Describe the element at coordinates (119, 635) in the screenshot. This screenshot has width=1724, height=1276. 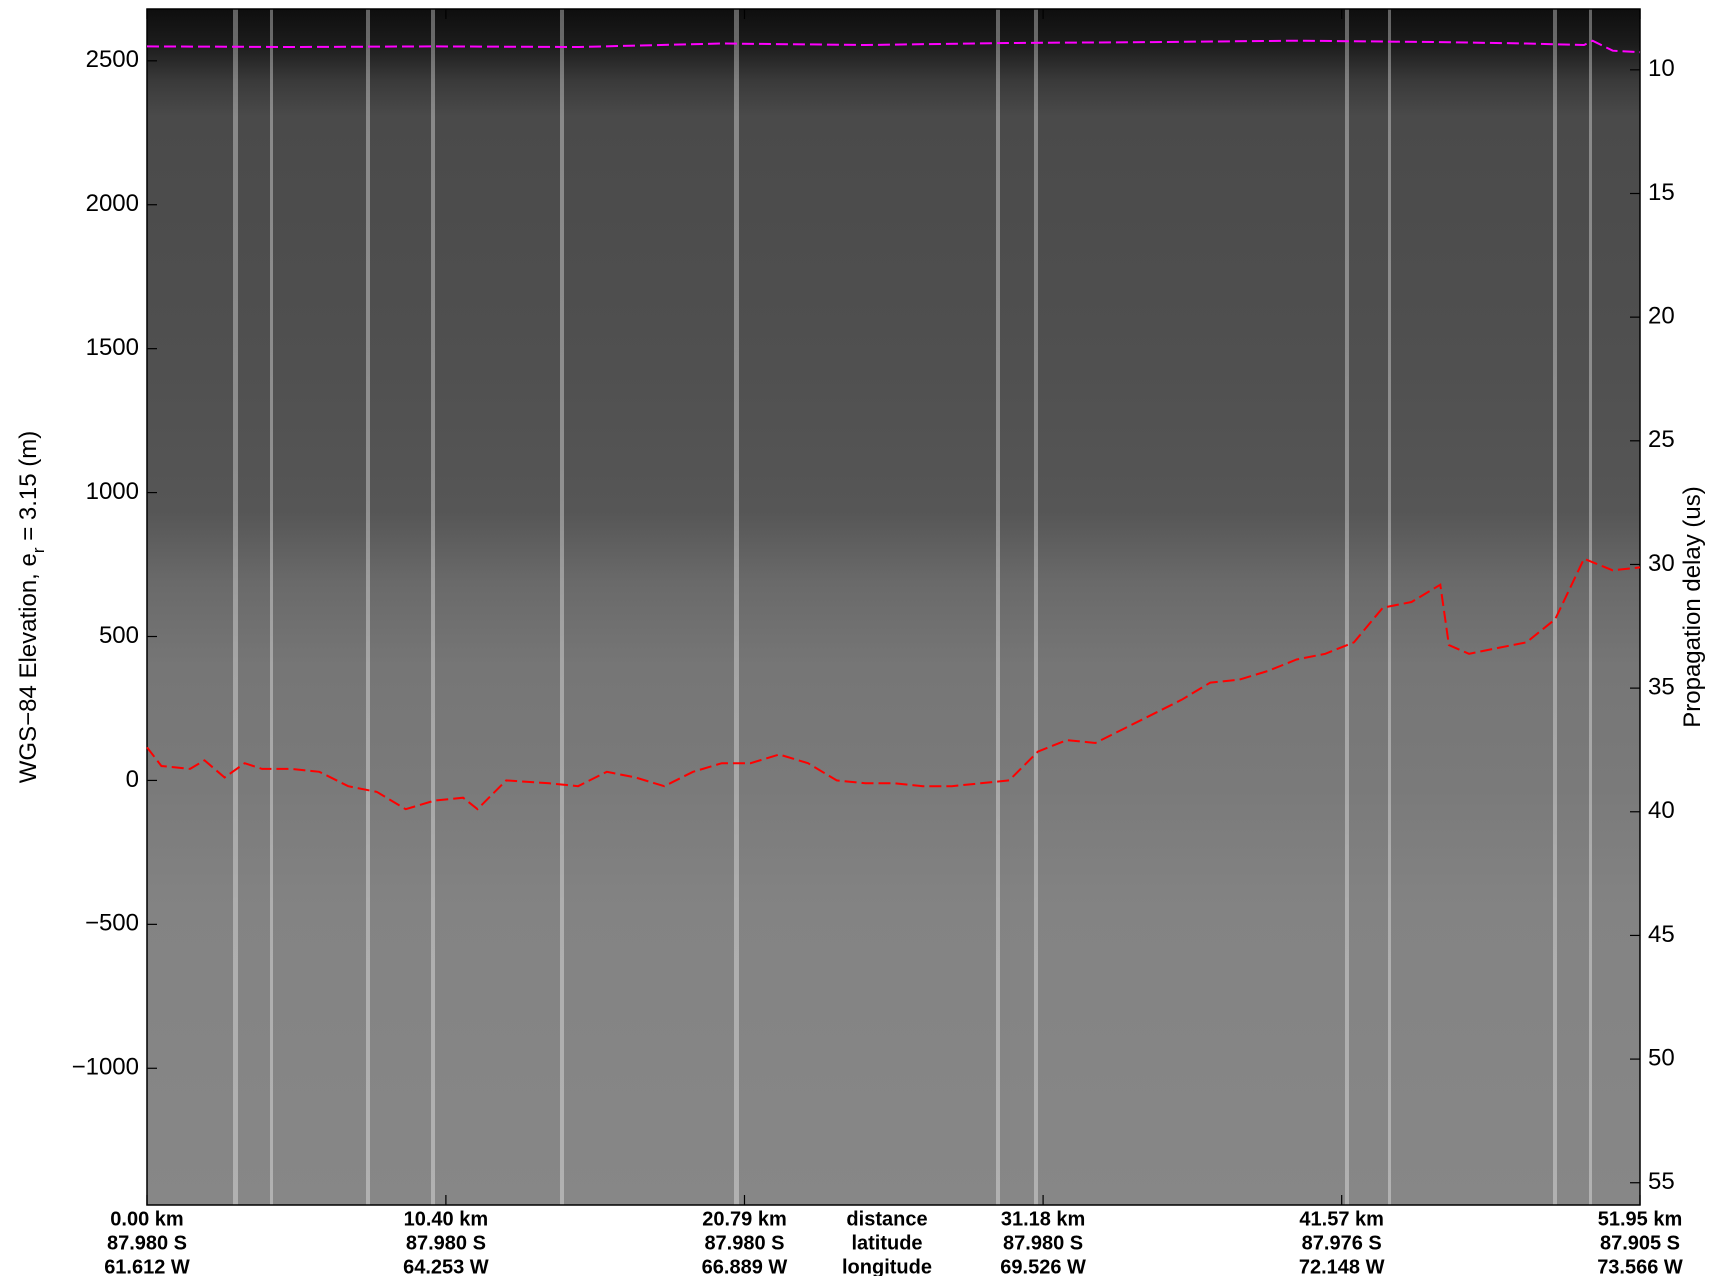
I see `y-tick-label: 500` at that location.